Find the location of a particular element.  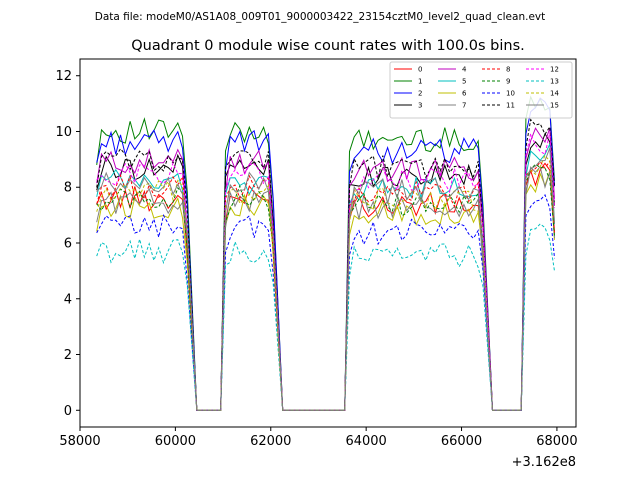

x-tick-label: 58000 is located at coordinates (79, 441).